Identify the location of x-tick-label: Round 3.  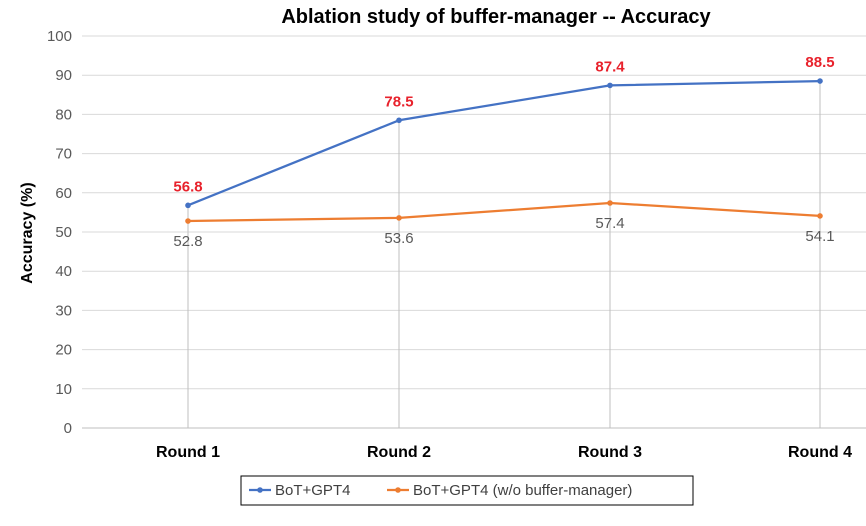
(610, 452).